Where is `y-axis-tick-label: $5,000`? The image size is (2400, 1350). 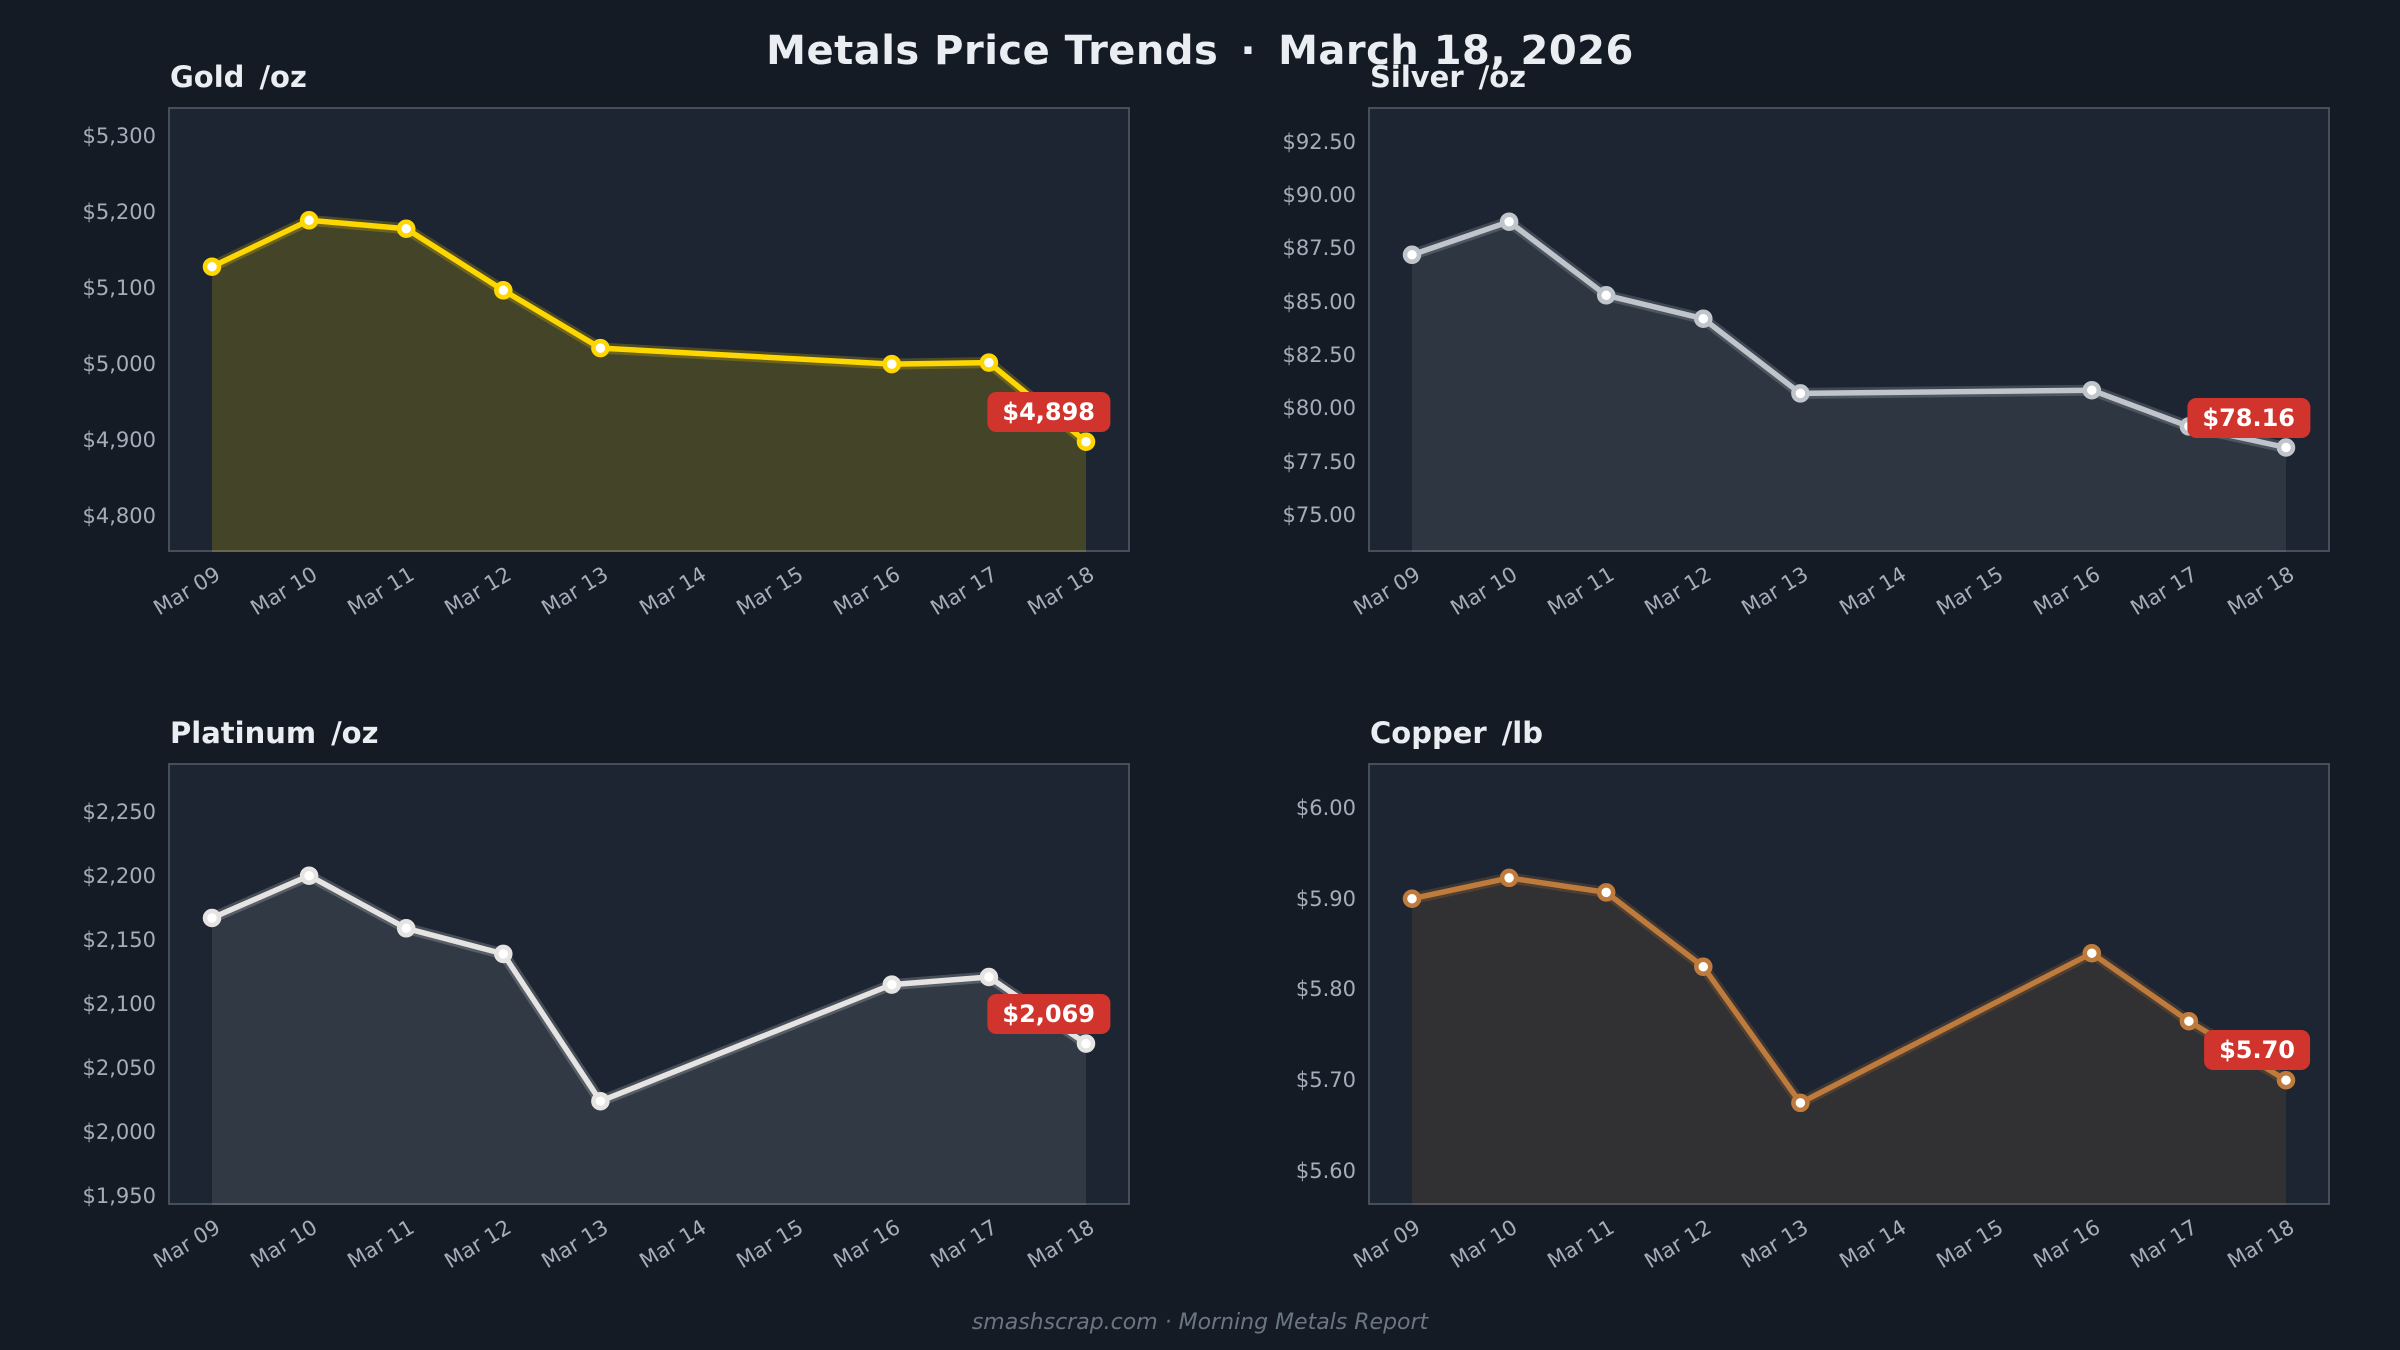
y-axis-tick-label: $5,000 is located at coordinates (119, 364).